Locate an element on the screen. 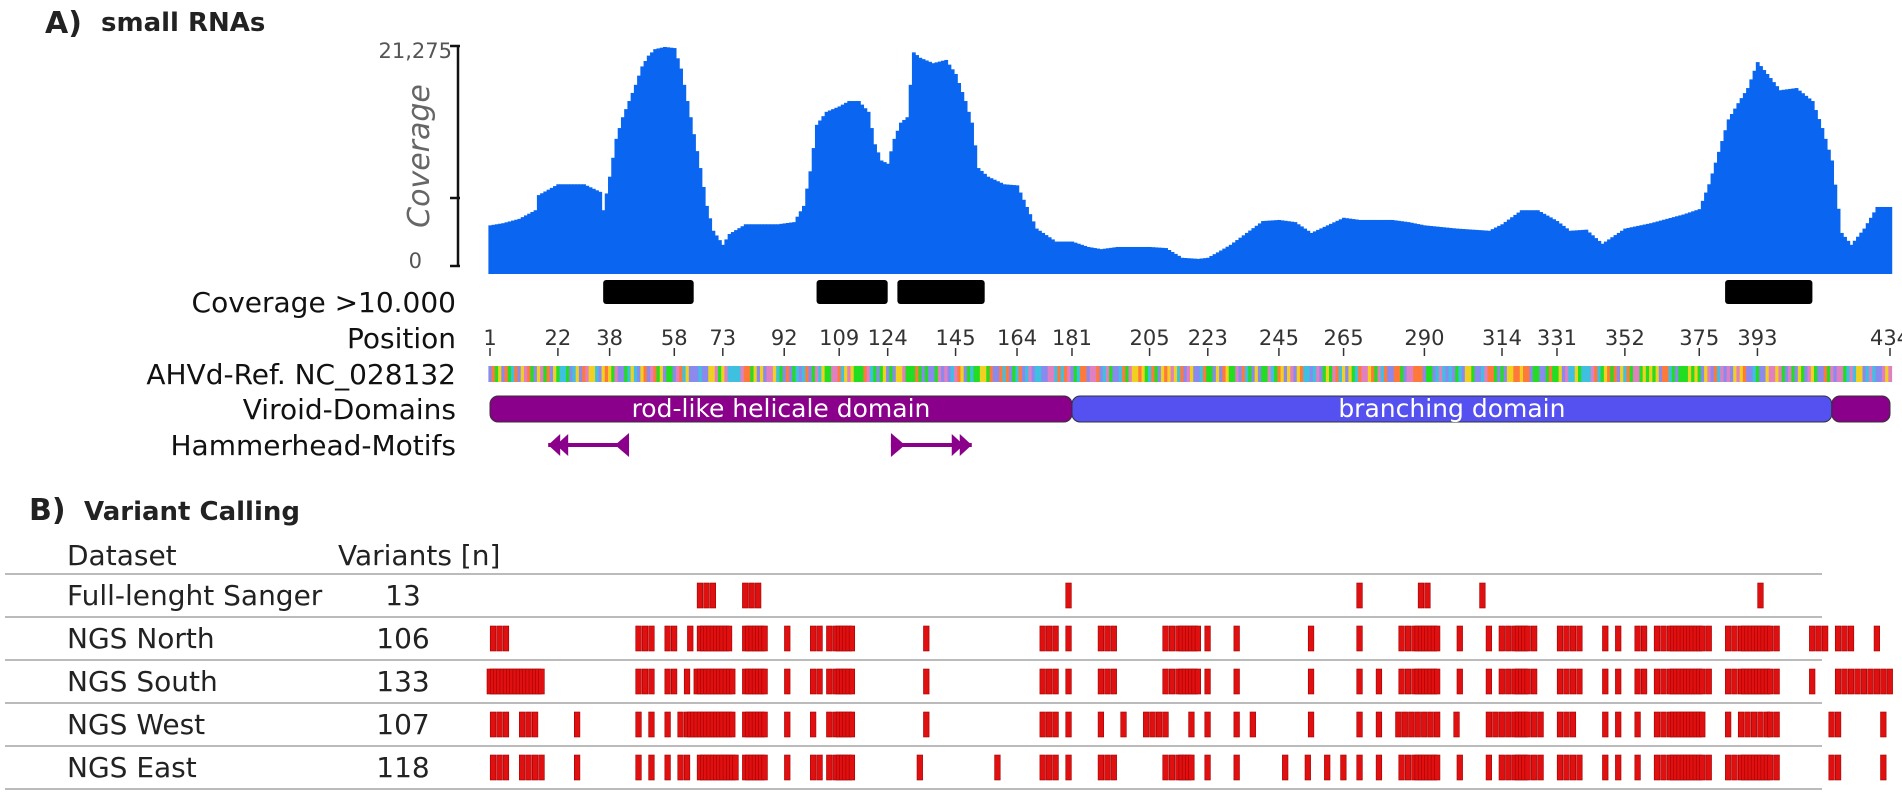 This screenshot has width=1902, height=794. position-tick-label: 109 is located at coordinates (839, 338).